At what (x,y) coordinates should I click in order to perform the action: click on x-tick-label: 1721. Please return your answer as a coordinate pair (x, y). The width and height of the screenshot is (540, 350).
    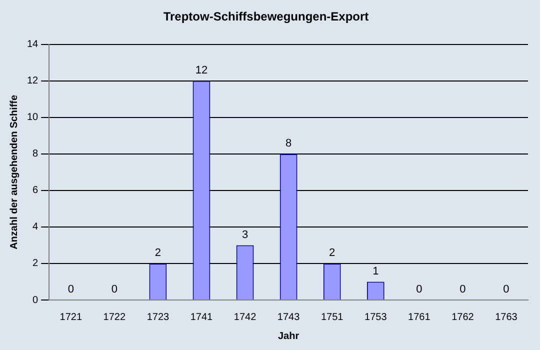
    Looking at the image, I should click on (71, 317).